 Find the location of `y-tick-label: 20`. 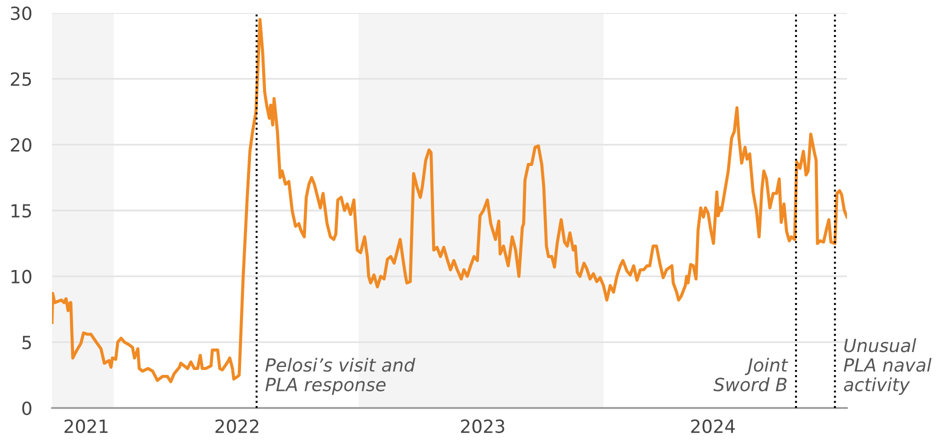

y-tick-label: 20 is located at coordinates (21, 145).